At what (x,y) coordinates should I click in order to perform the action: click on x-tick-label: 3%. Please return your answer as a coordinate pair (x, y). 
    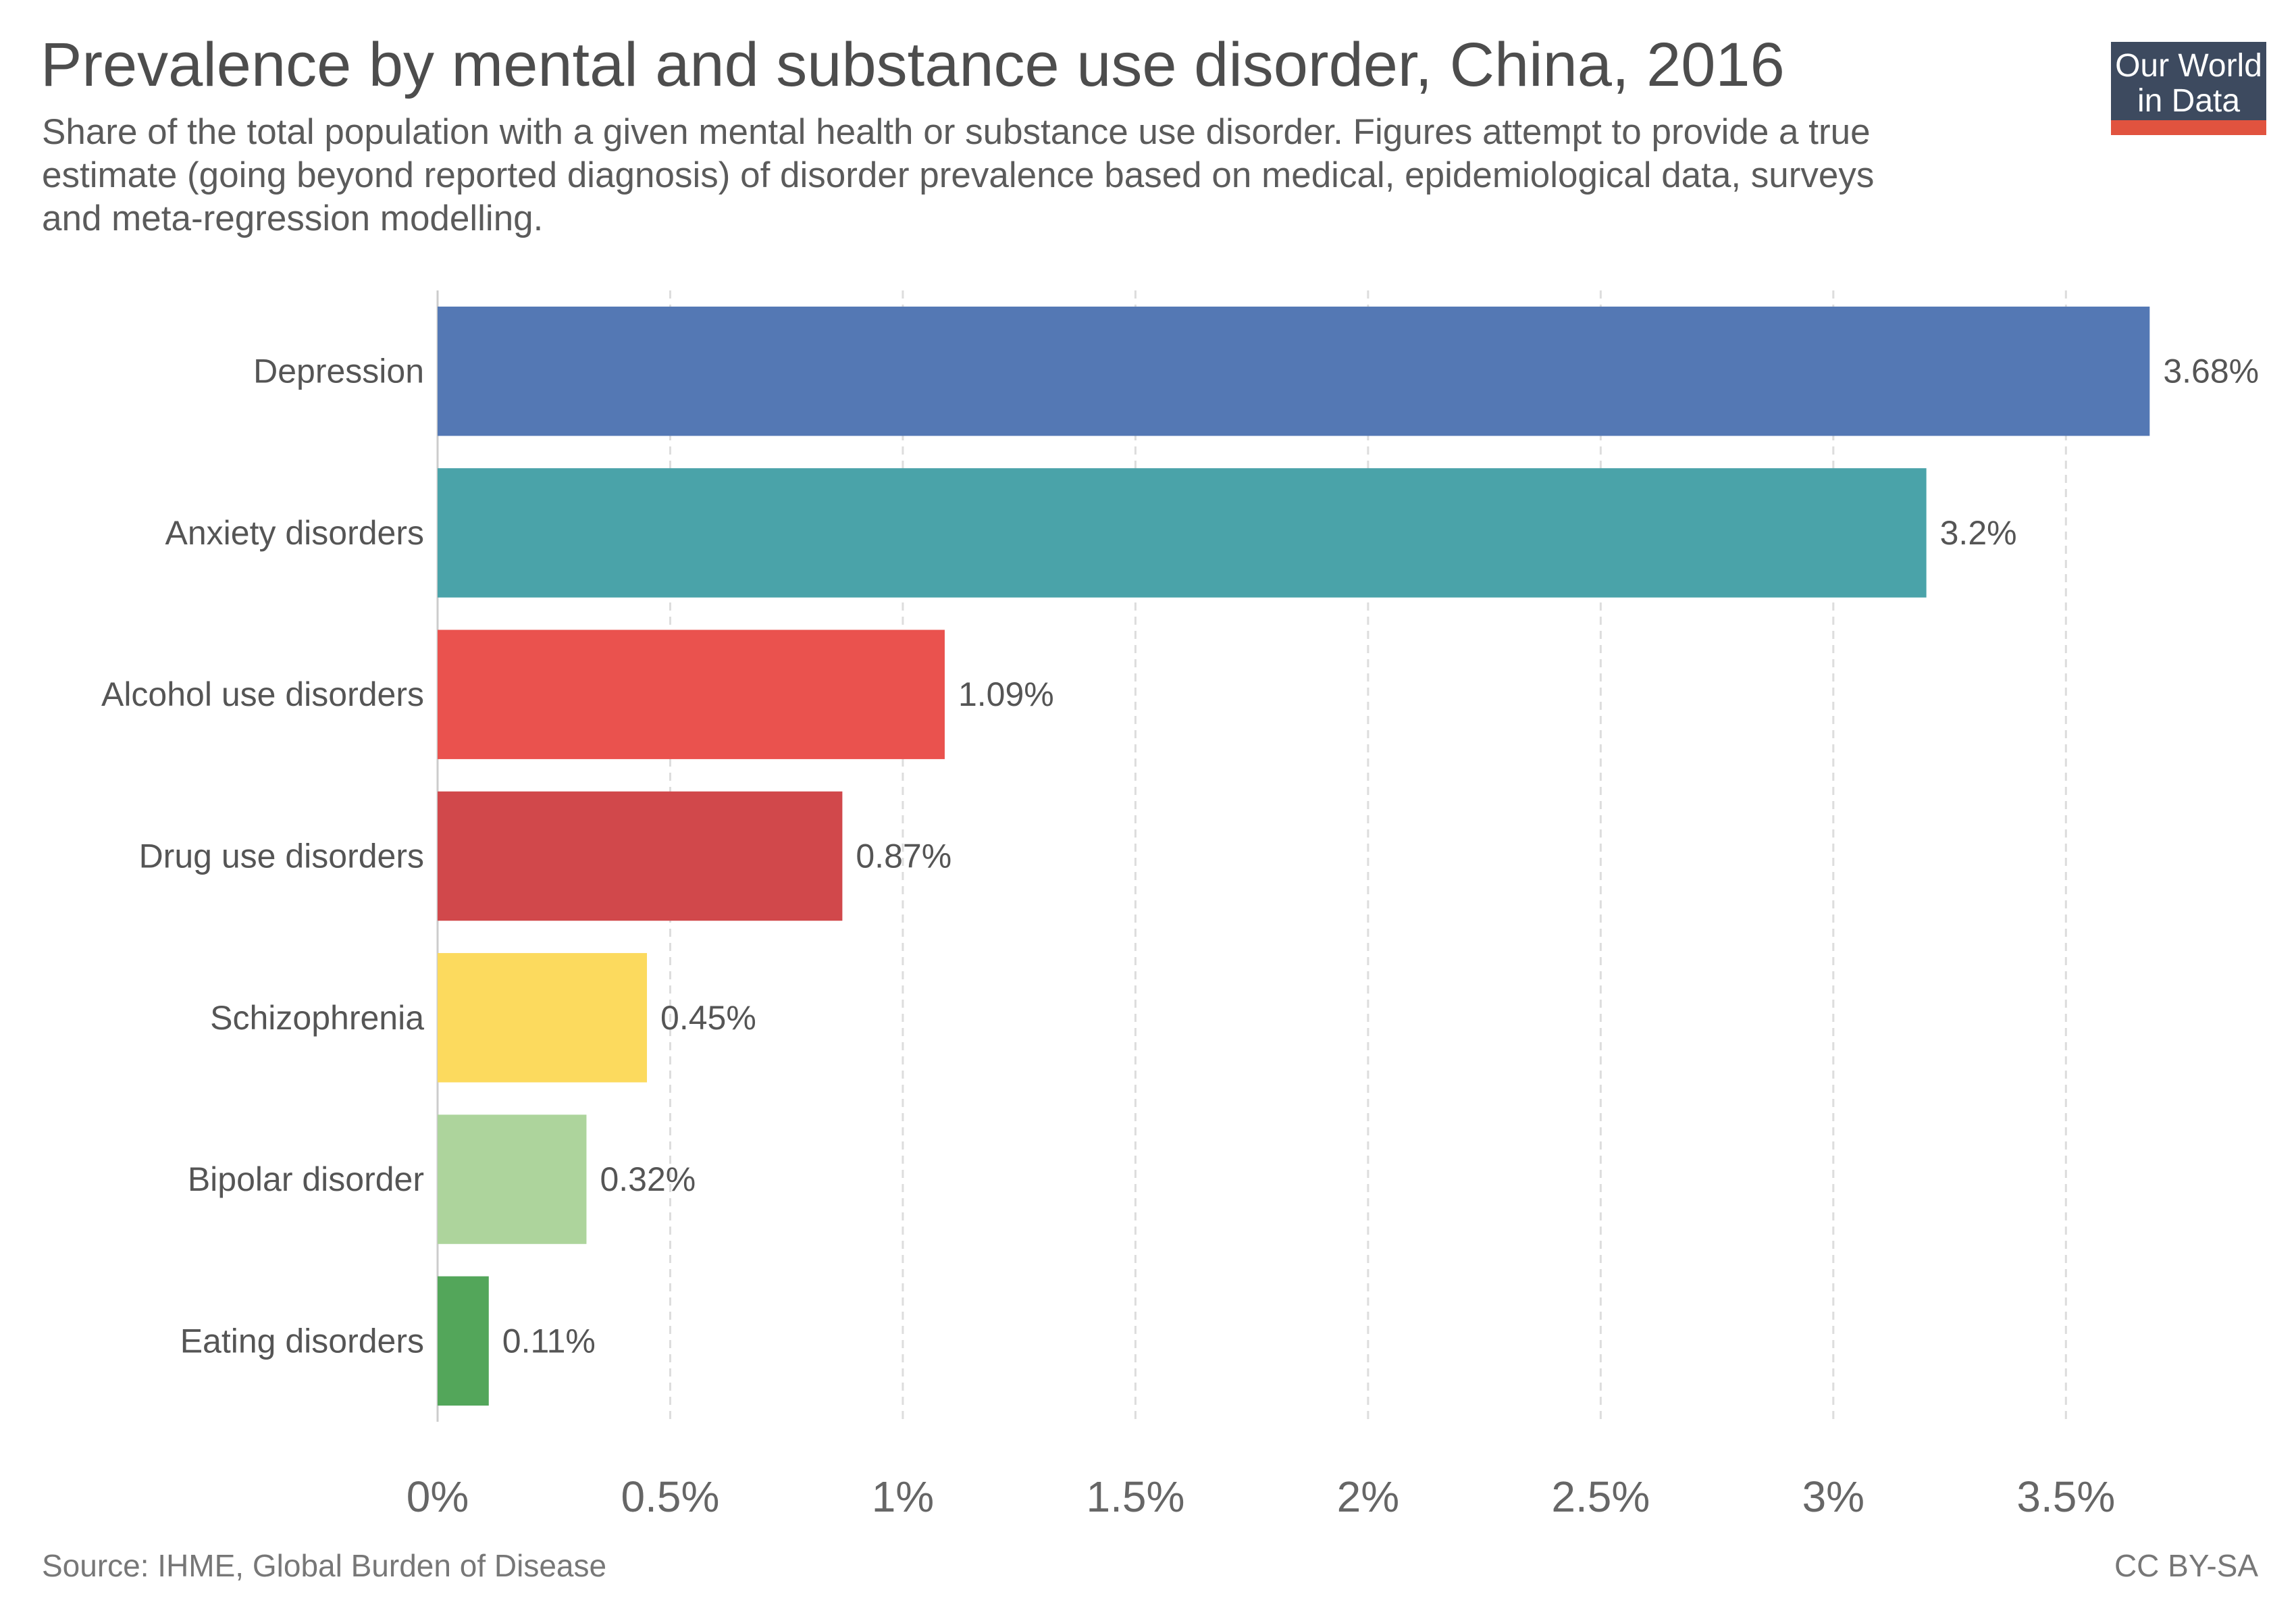
    Looking at the image, I should click on (1833, 1496).